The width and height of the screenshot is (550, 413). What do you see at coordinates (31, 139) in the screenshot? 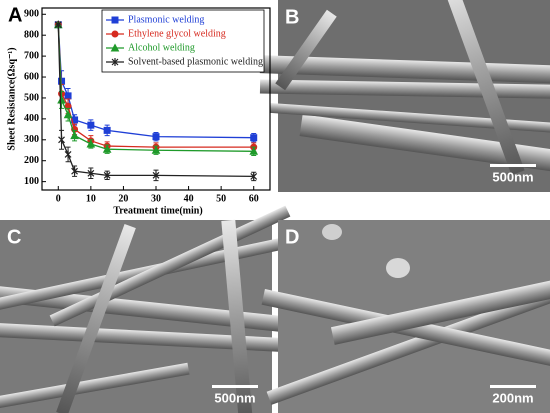
I see `y-tick-label: 300` at bounding box center [31, 139].